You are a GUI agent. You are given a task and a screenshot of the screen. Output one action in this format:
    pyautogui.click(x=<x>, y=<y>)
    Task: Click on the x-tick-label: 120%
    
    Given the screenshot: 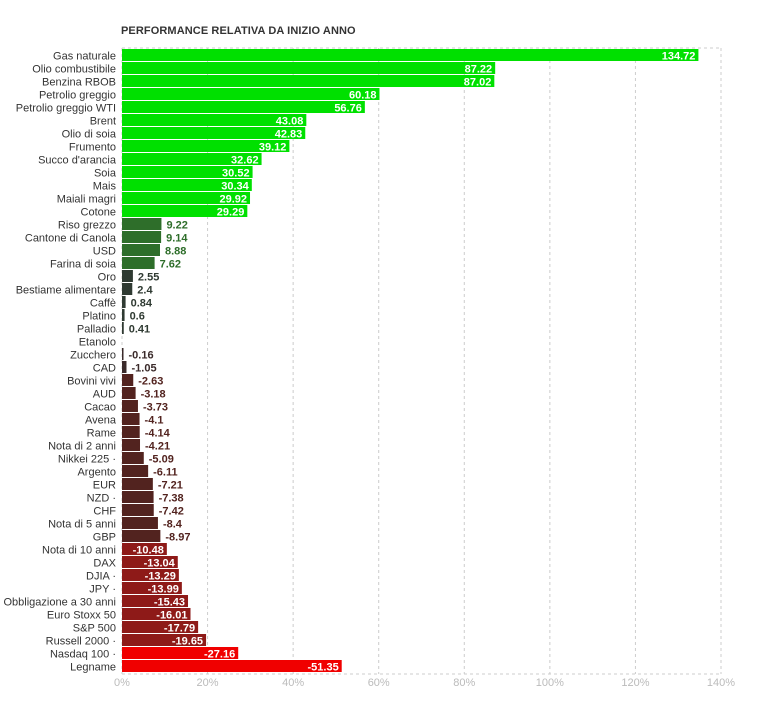 What is the action you would take?
    pyautogui.click(x=635, y=683)
    